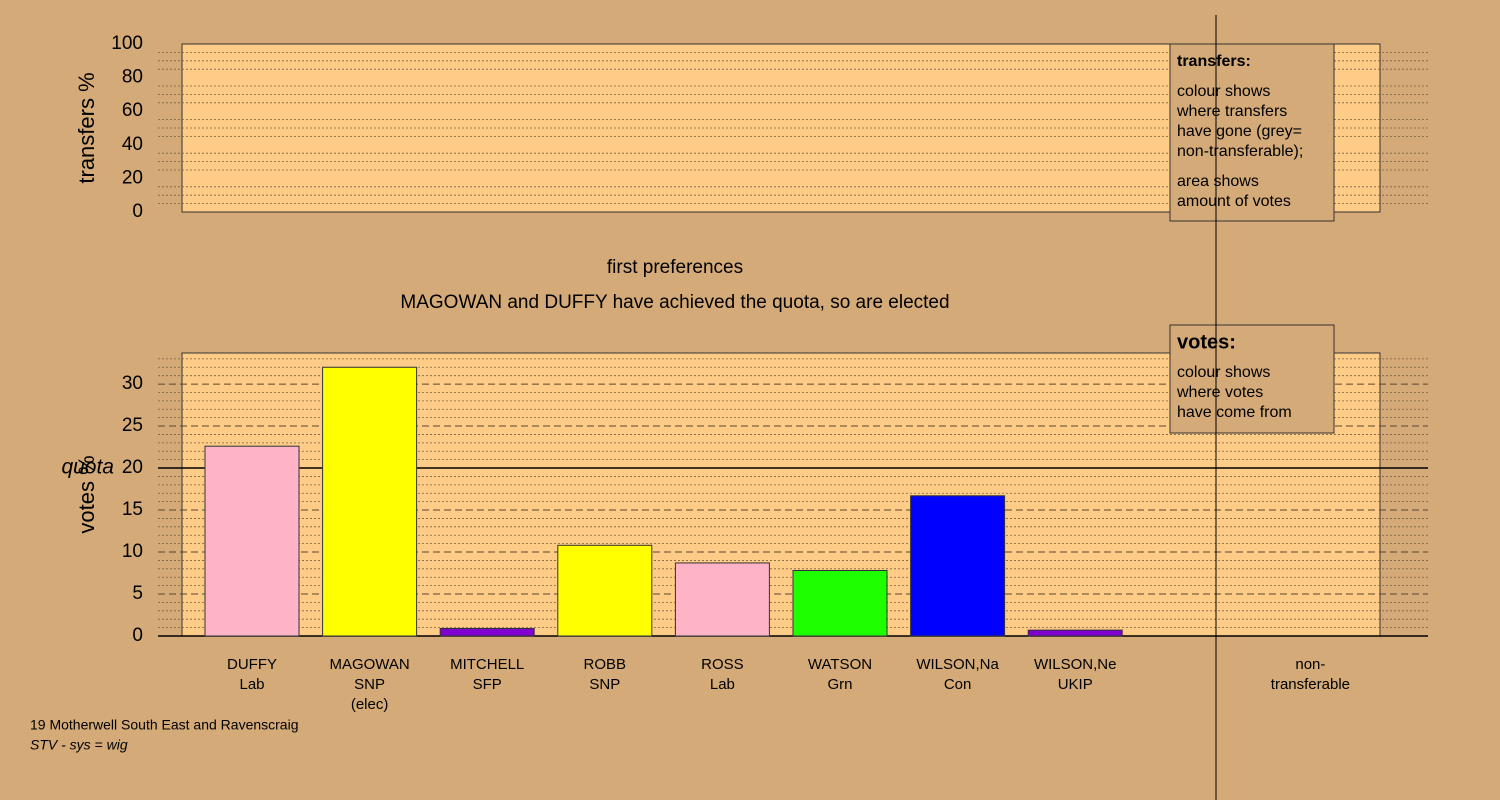  I want to click on legend-text: where votes, so click(1219, 392).